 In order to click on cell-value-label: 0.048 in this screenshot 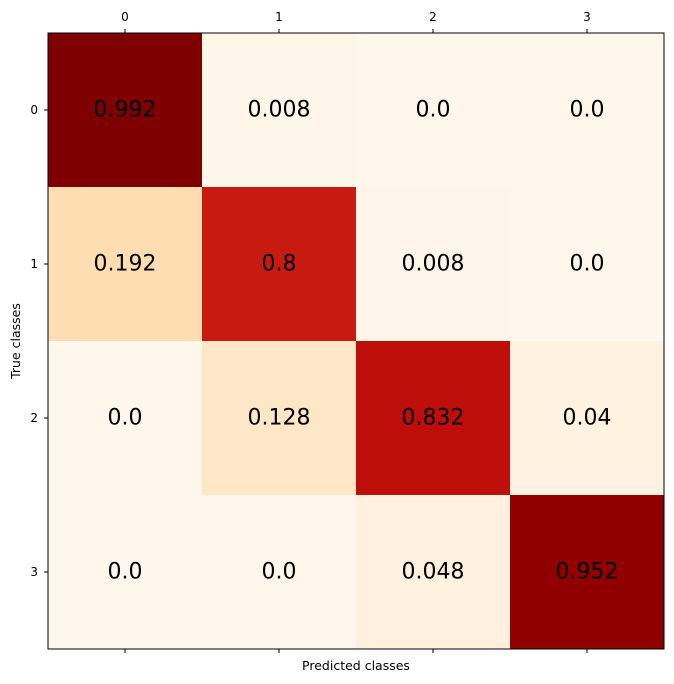, I will do `click(433, 572)`.